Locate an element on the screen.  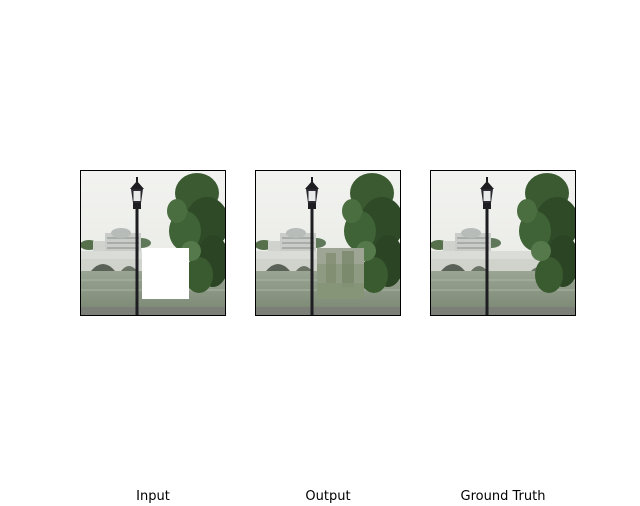
scene-image-output is located at coordinates (328, 243).